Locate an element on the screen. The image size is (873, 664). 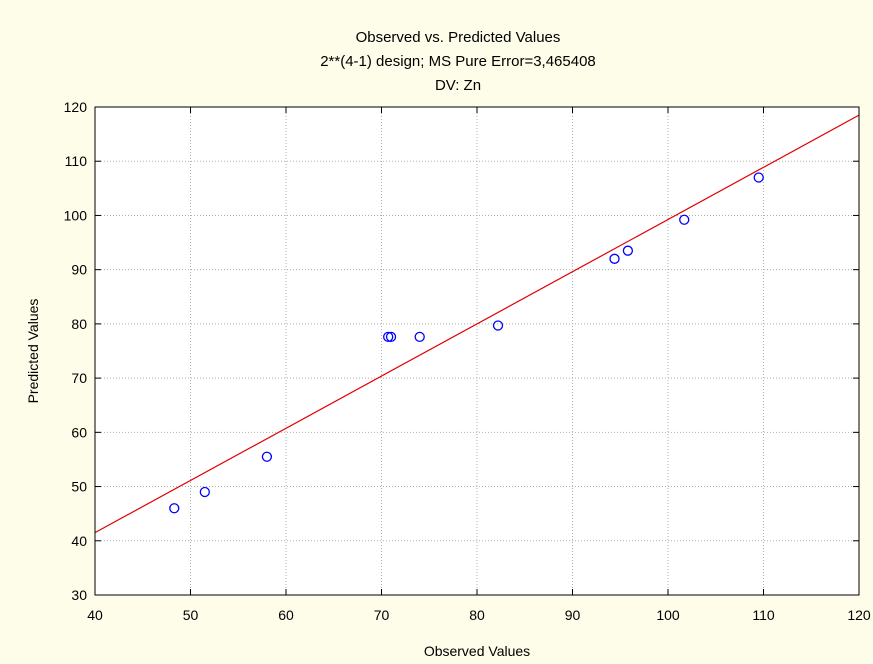
x-tick-label: 40 is located at coordinates (95, 615).